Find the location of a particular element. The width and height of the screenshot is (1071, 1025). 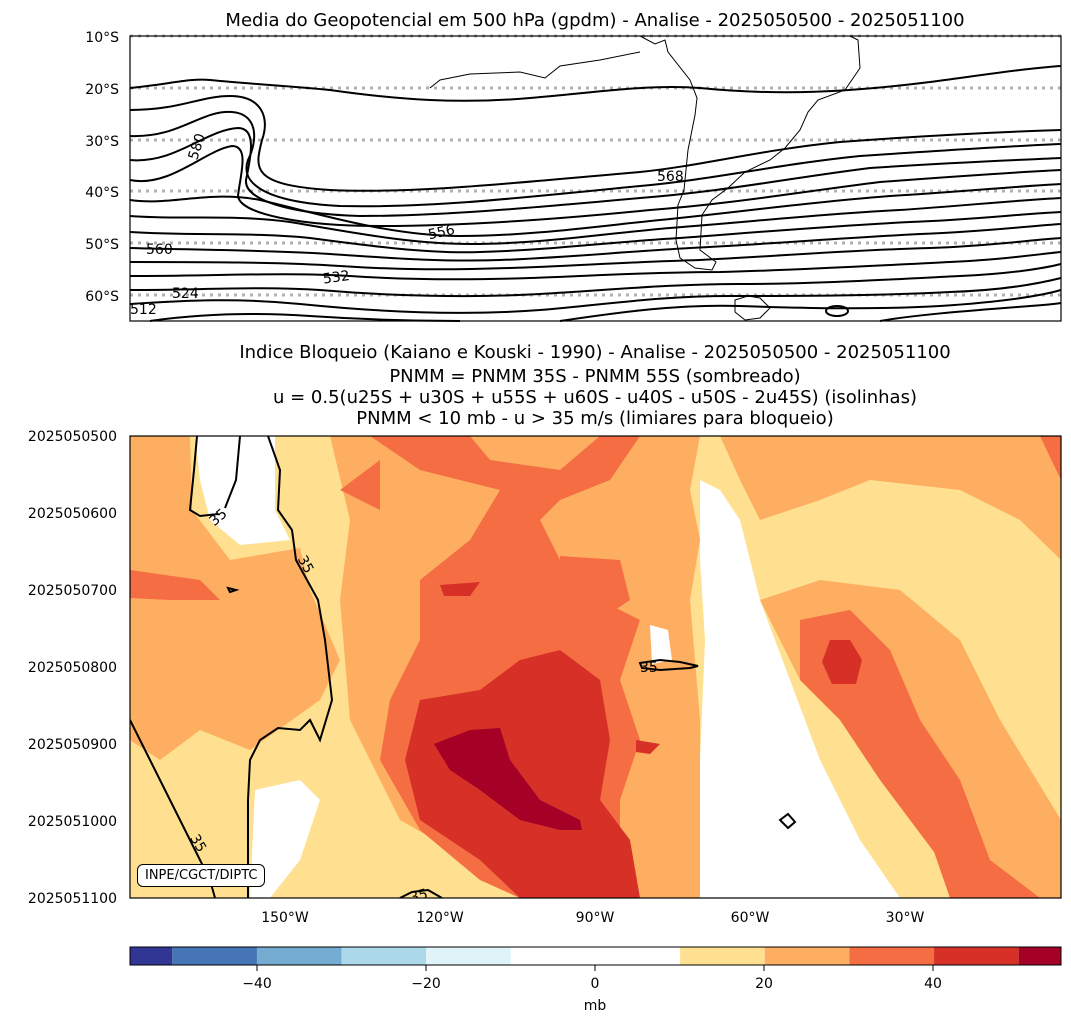

colorbar-tick: 40 is located at coordinates (933, 984).